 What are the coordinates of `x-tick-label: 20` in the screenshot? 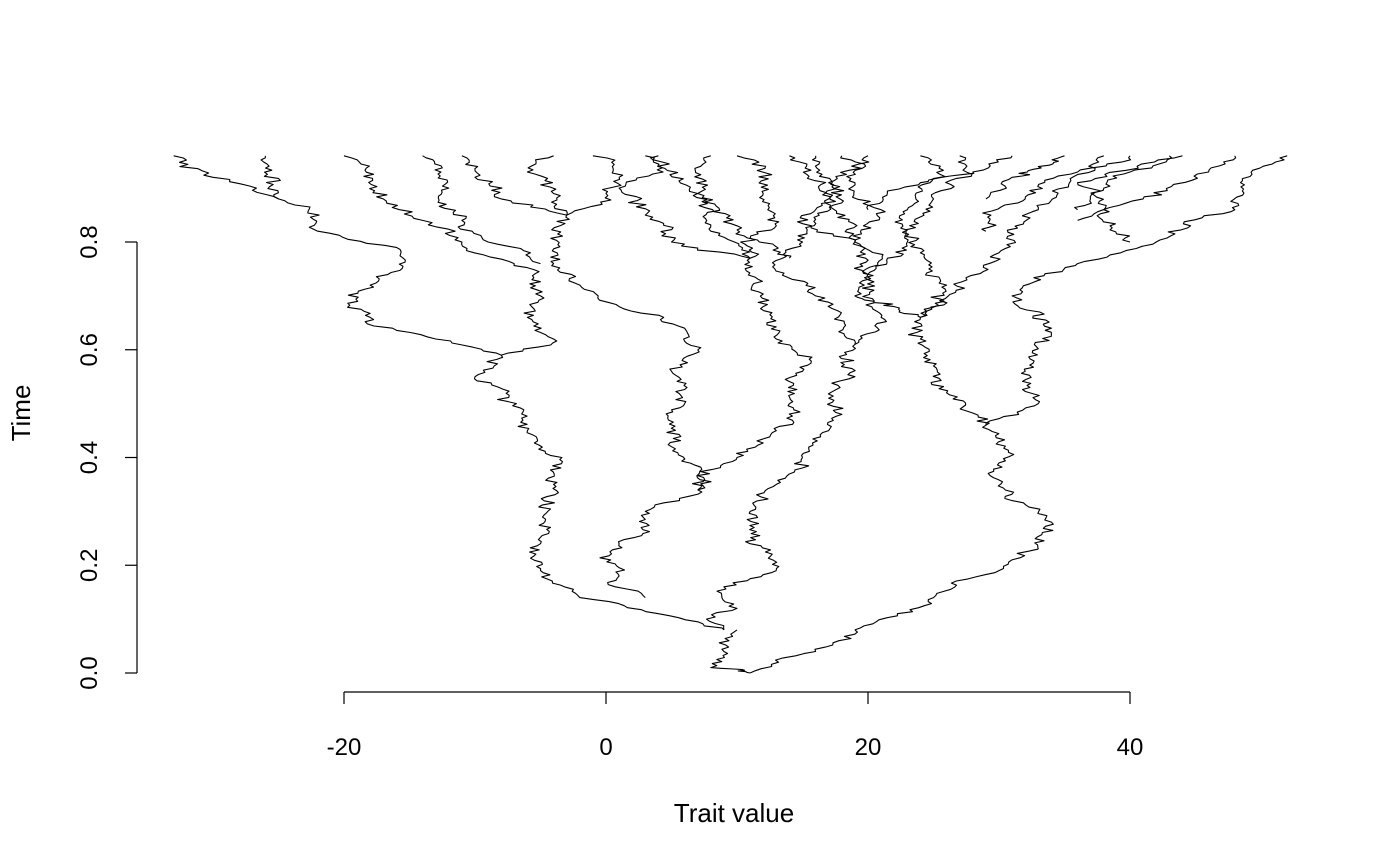 It's located at (868, 747).